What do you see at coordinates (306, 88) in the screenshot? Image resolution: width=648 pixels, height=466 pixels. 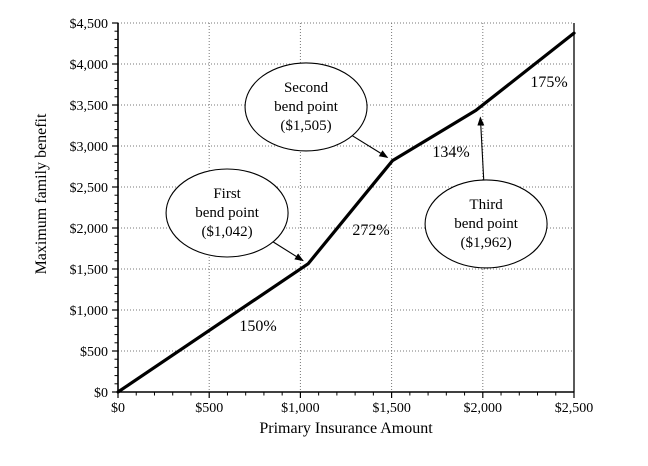 I see `annotation-text-line: Second` at bounding box center [306, 88].